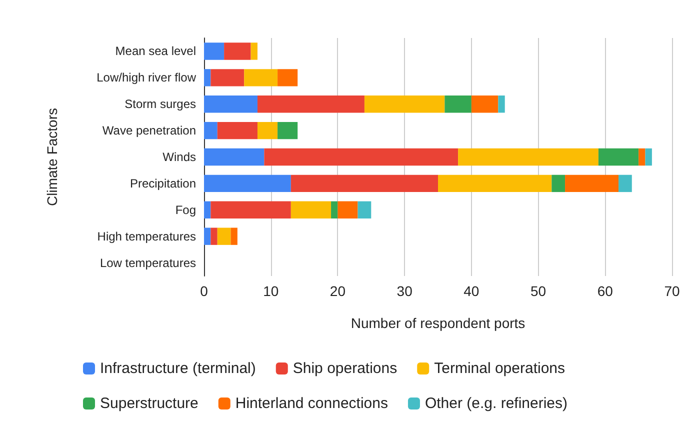 This screenshot has width=694, height=434. What do you see at coordinates (404, 291) in the screenshot?
I see `x-tick-label: 30` at bounding box center [404, 291].